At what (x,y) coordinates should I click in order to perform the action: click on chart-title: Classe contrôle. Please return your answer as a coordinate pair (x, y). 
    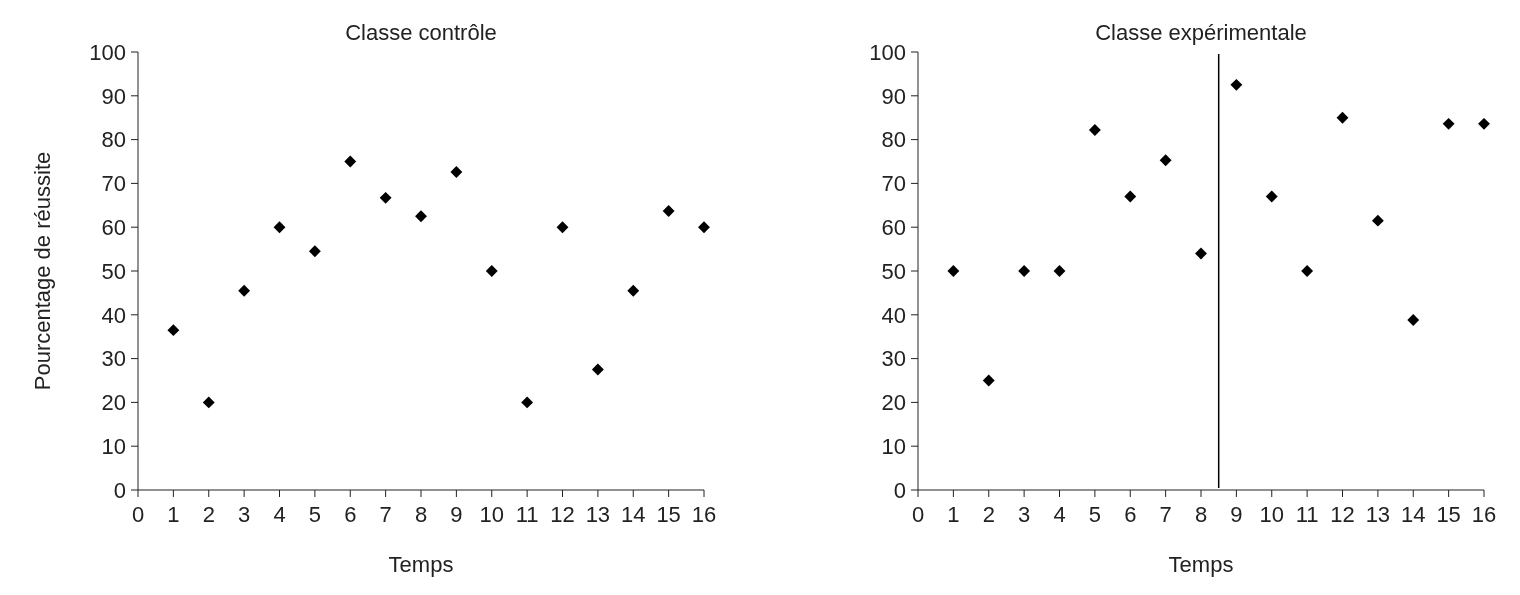
    Looking at the image, I should click on (421, 32).